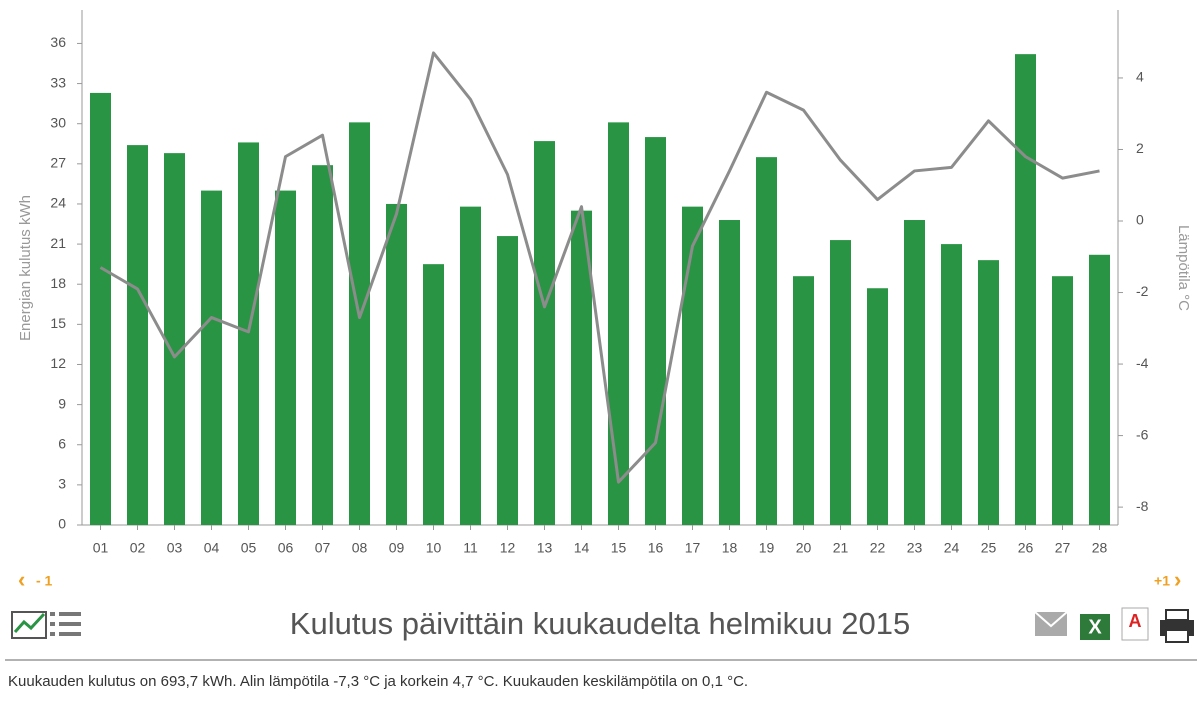  What do you see at coordinates (323, 548) in the screenshot?
I see `x-tick-label: 07` at bounding box center [323, 548].